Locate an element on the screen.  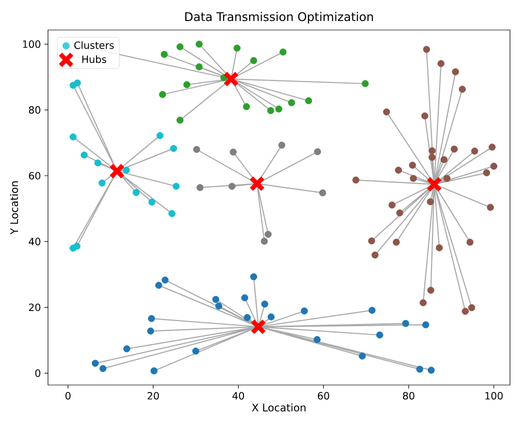
x-tick-label: 100 is located at coordinates (494, 396).